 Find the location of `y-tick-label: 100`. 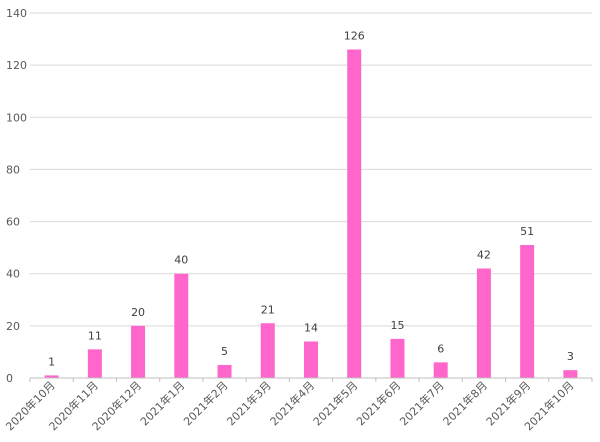

y-tick-label: 100 is located at coordinates (16, 117).